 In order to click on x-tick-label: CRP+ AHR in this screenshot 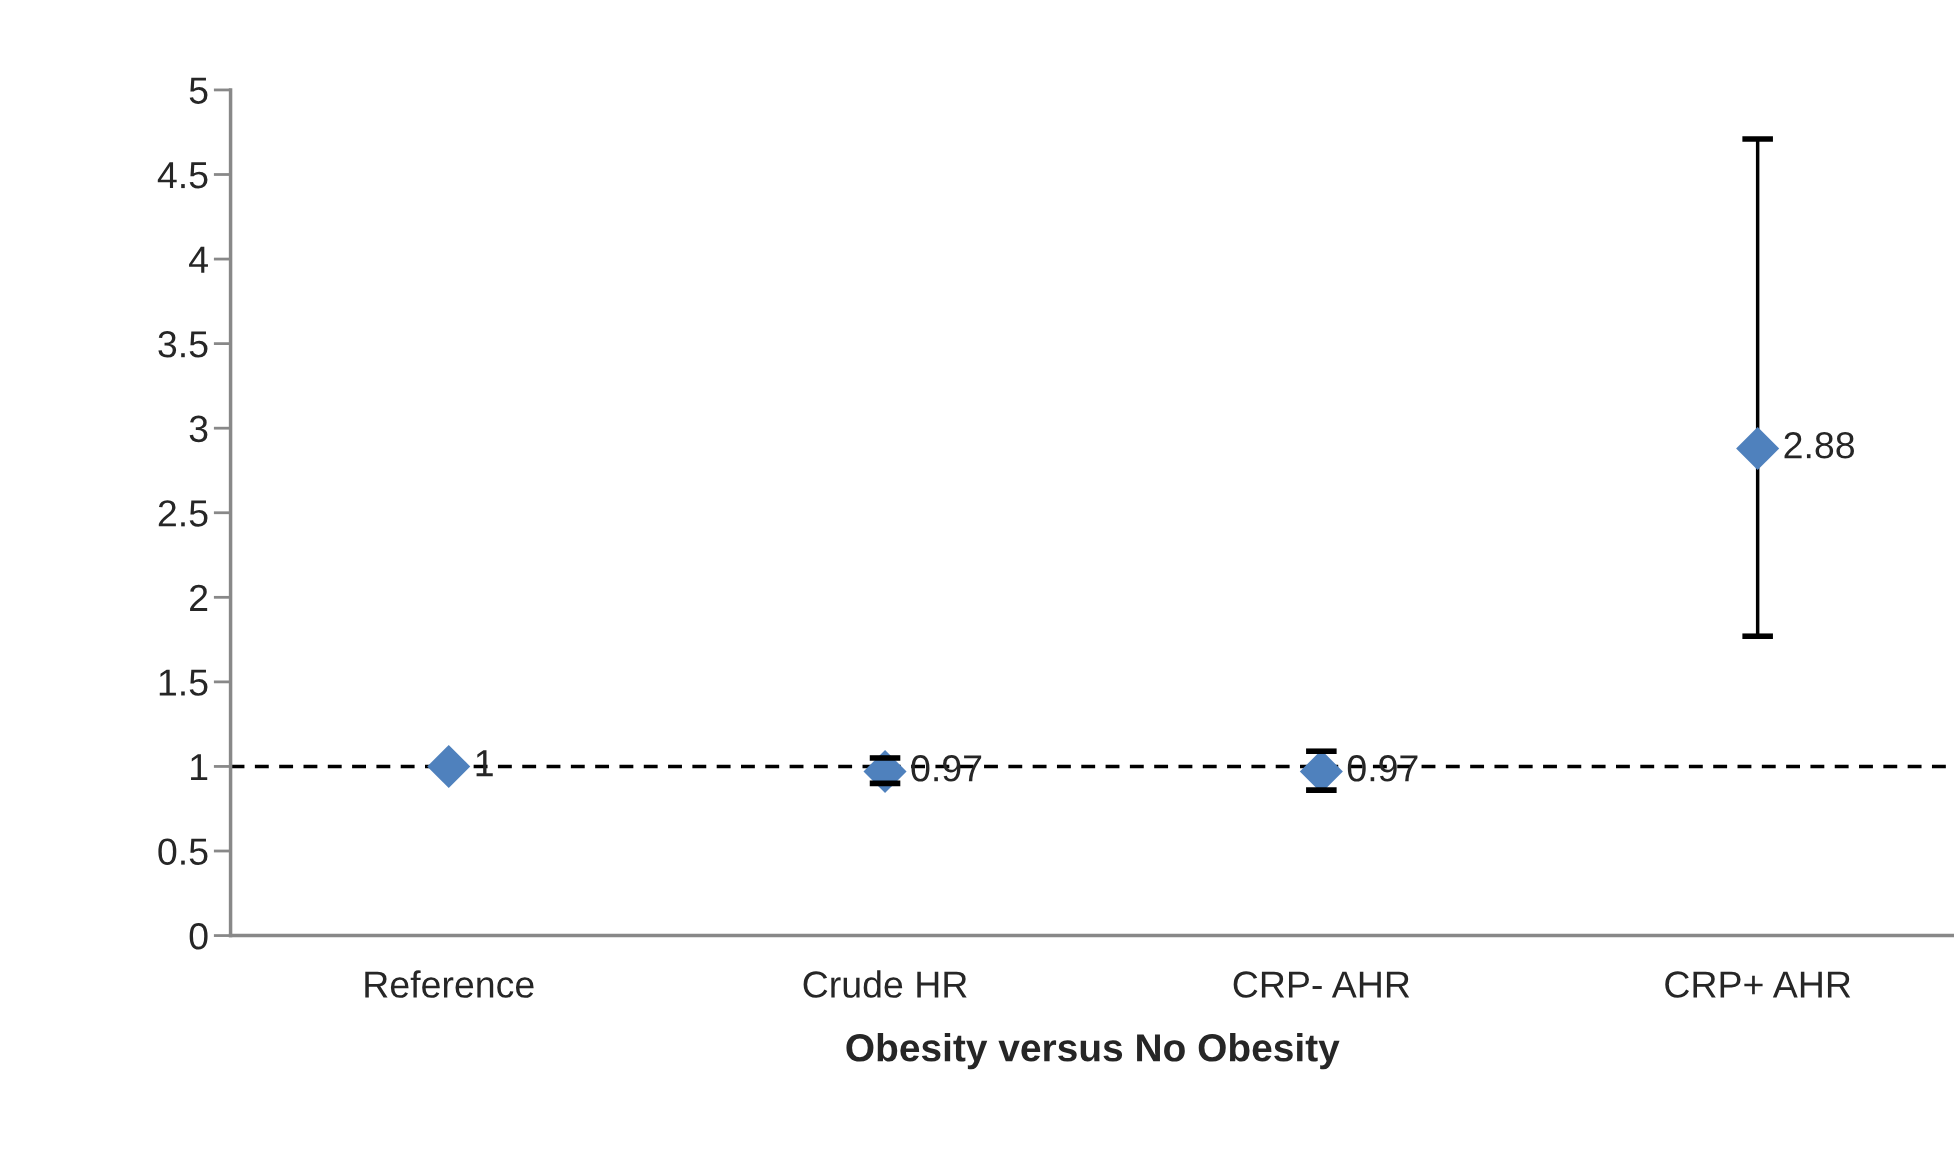, I will do `click(1758, 984)`.